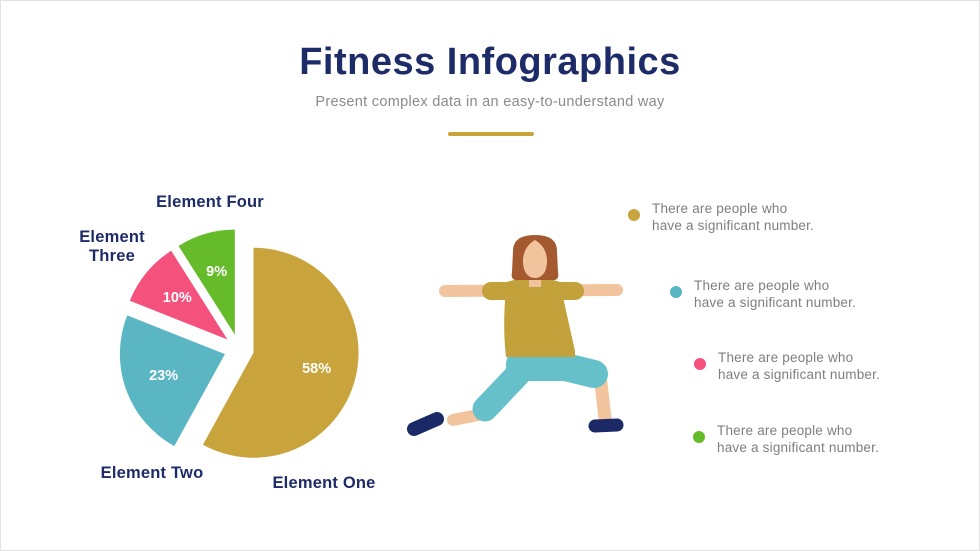 The height and width of the screenshot is (551, 980). Describe the element at coordinates (700, 364) in the screenshot. I see `legend-dot-pink` at that location.